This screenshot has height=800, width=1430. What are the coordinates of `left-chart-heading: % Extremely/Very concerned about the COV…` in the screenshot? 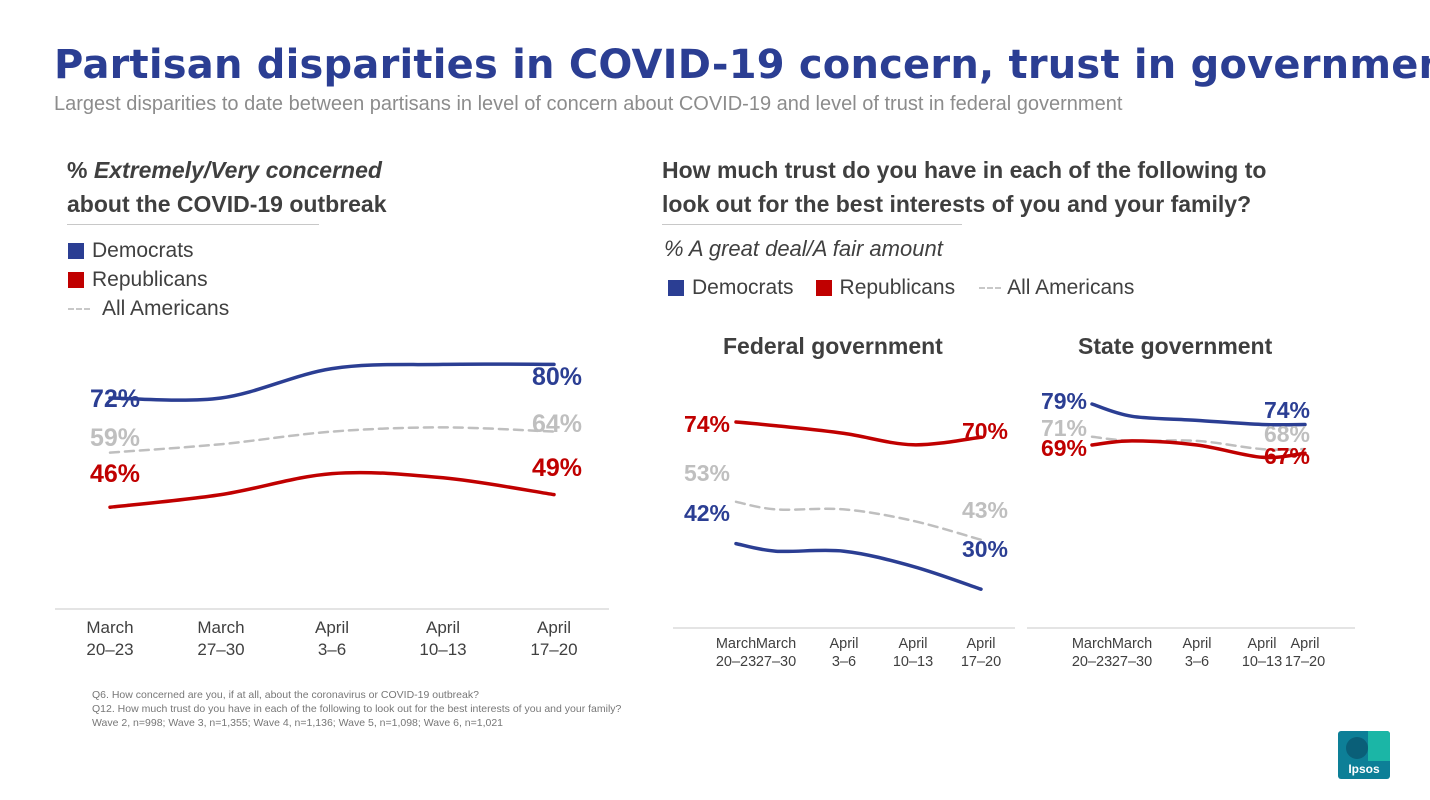 It's located at (226, 187).